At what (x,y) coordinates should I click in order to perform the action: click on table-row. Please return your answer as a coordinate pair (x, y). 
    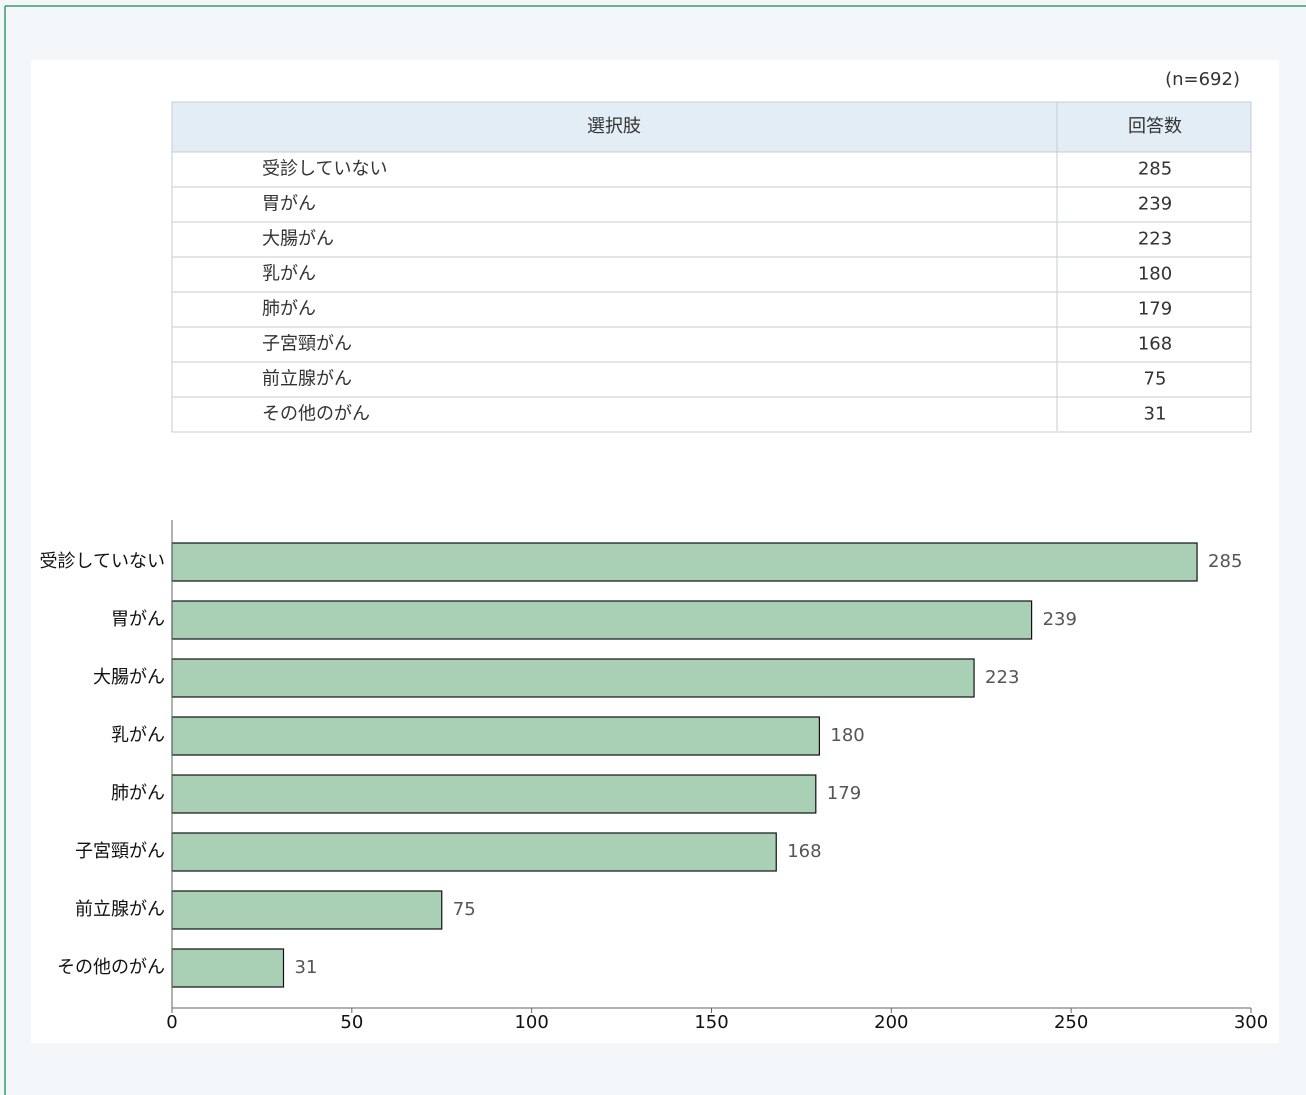
    Looking at the image, I should click on (711, 414).